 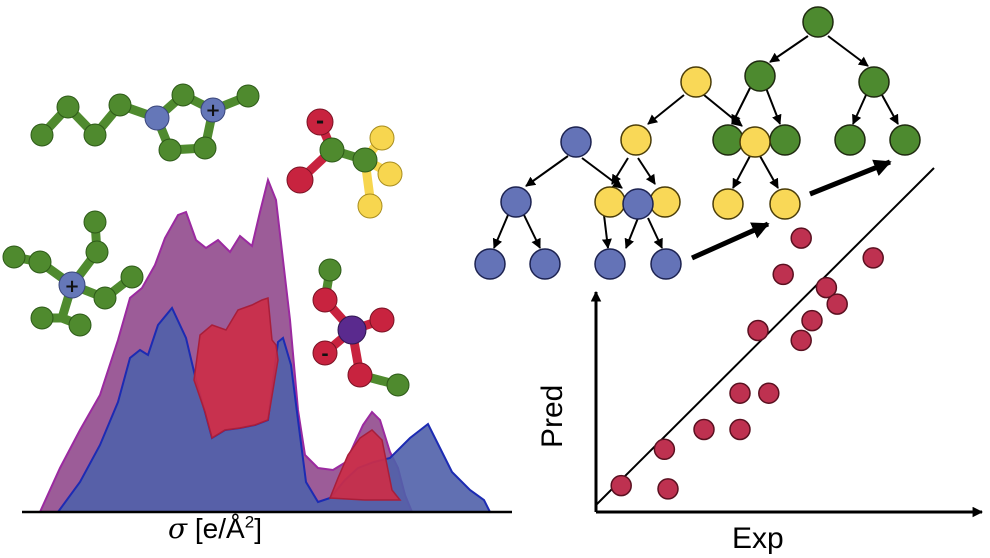 What do you see at coordinates (145, 122) in the screenshot?
I see `molecule-imidazolium: +` at bounding box center [145, 122].